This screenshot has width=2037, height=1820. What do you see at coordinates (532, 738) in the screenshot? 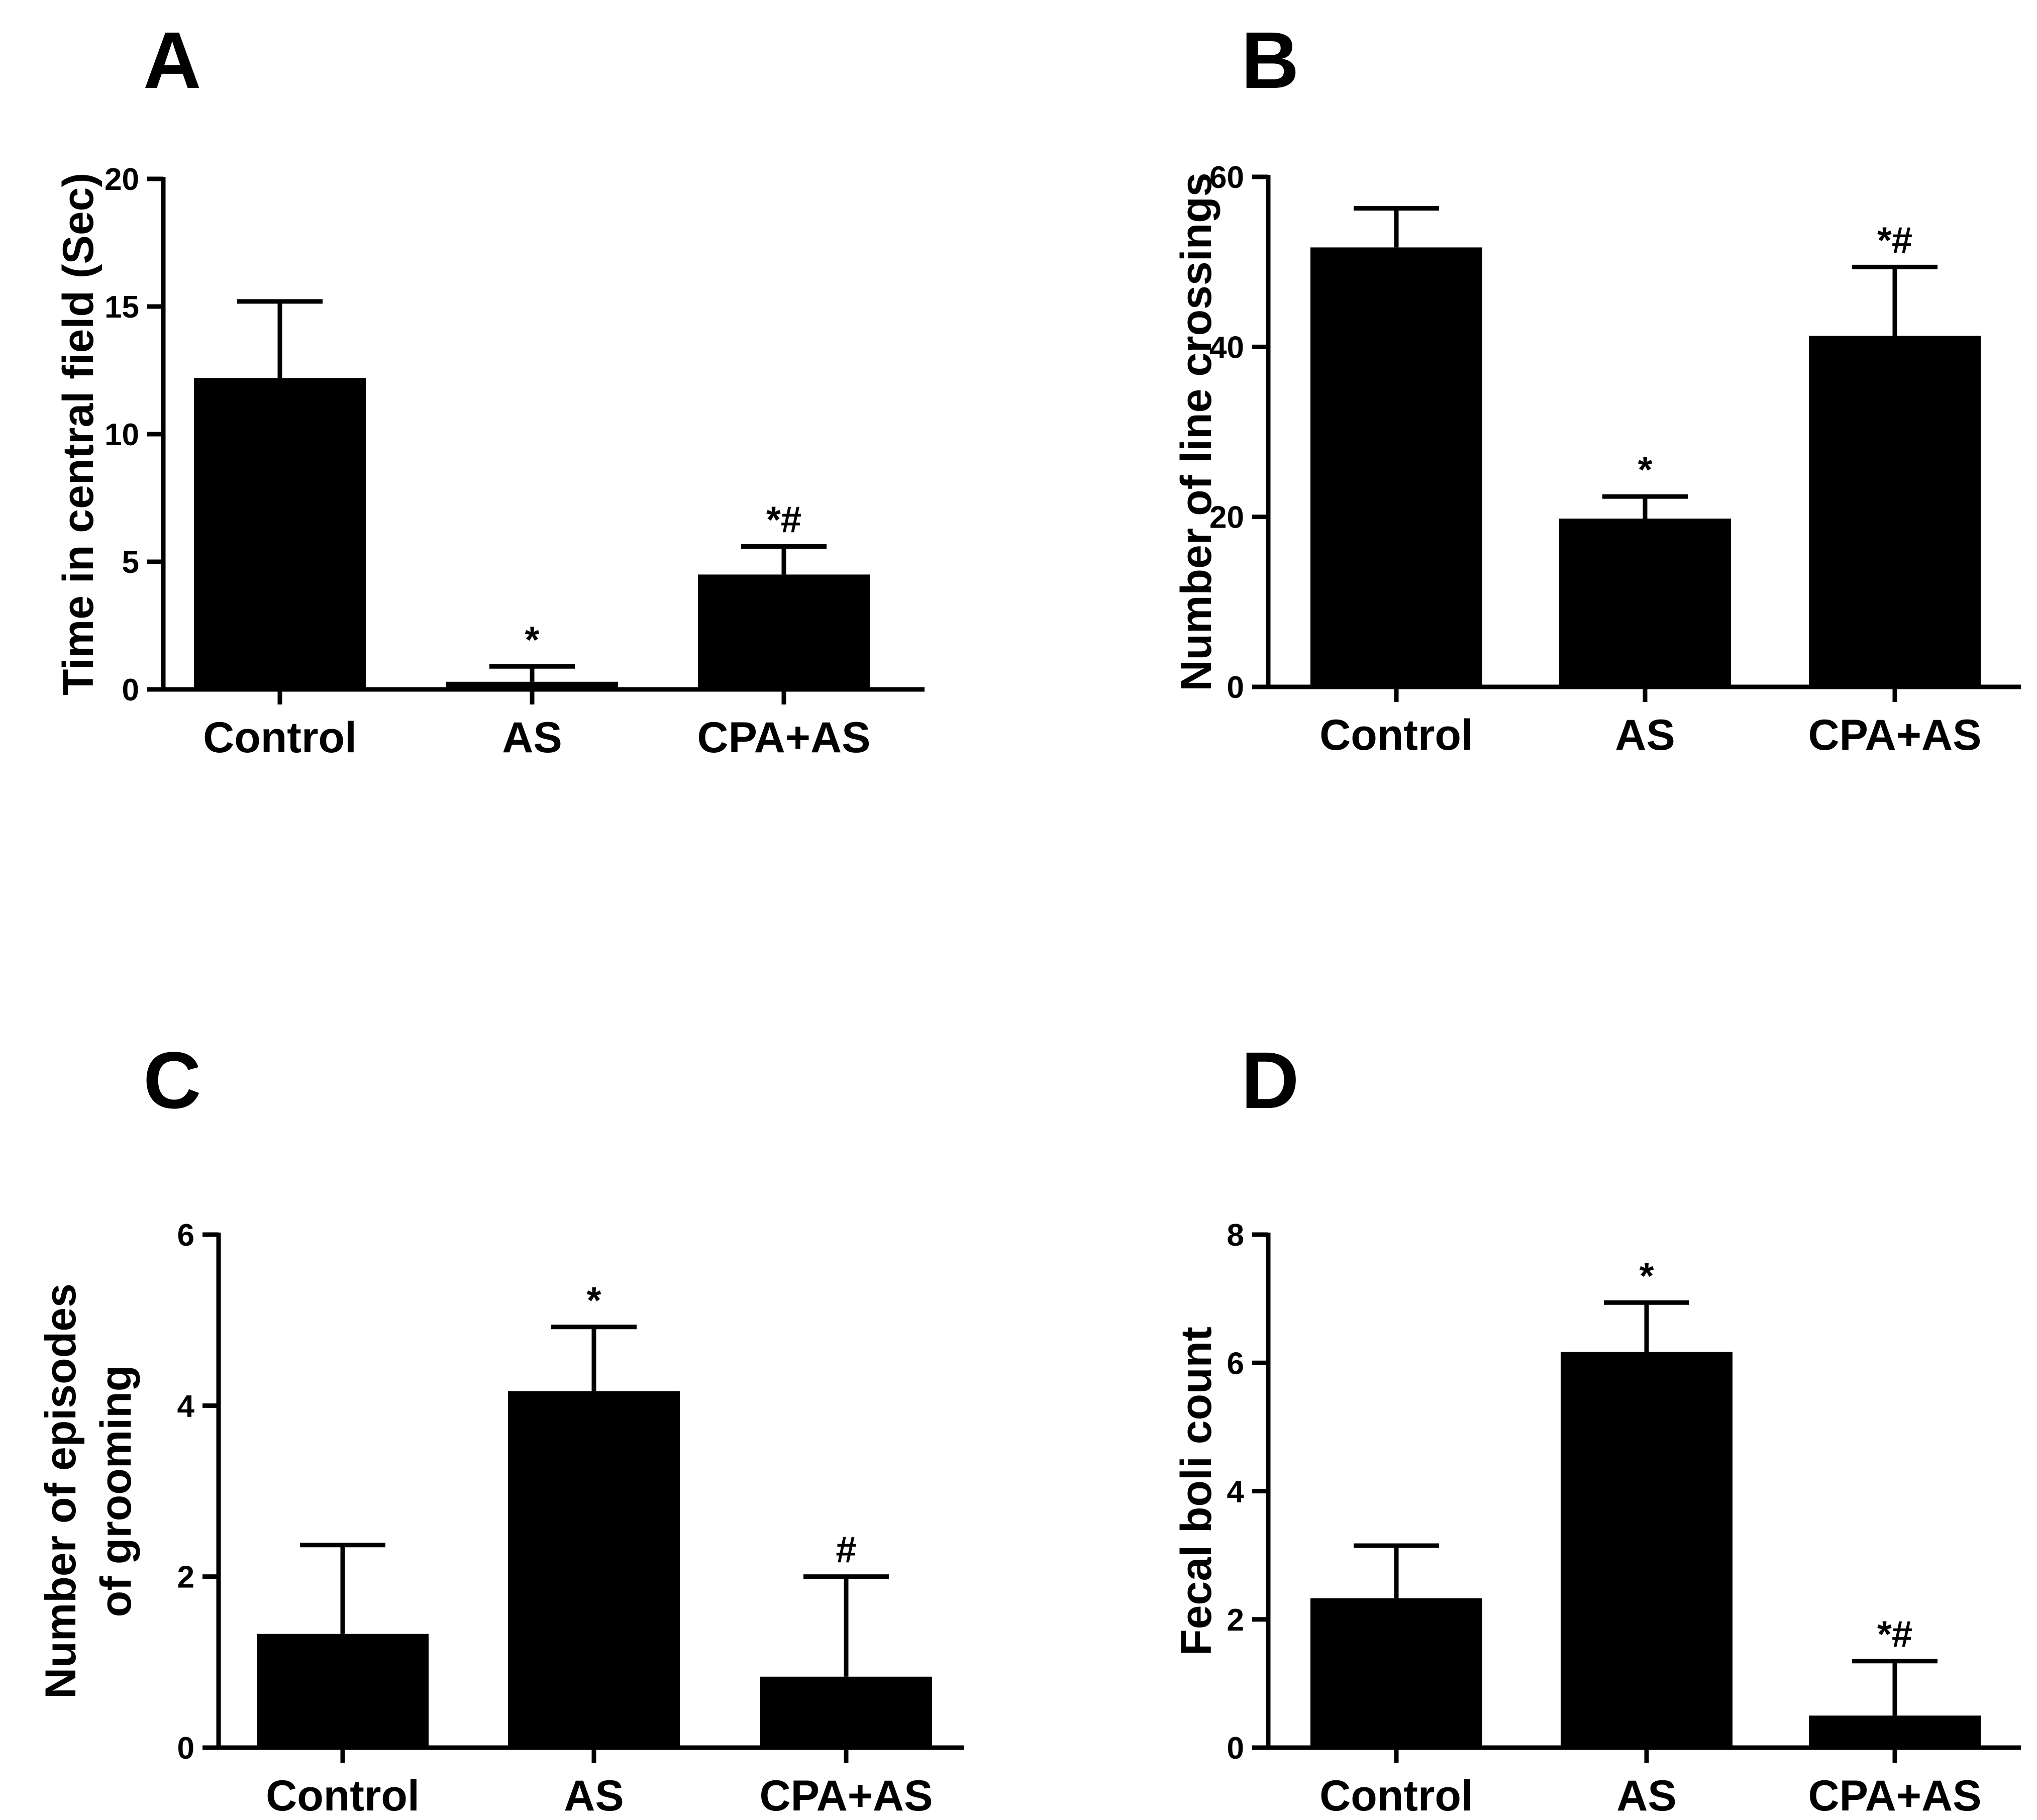
I see `panel-a-category-label: AS` at bounding box center [532, 738].